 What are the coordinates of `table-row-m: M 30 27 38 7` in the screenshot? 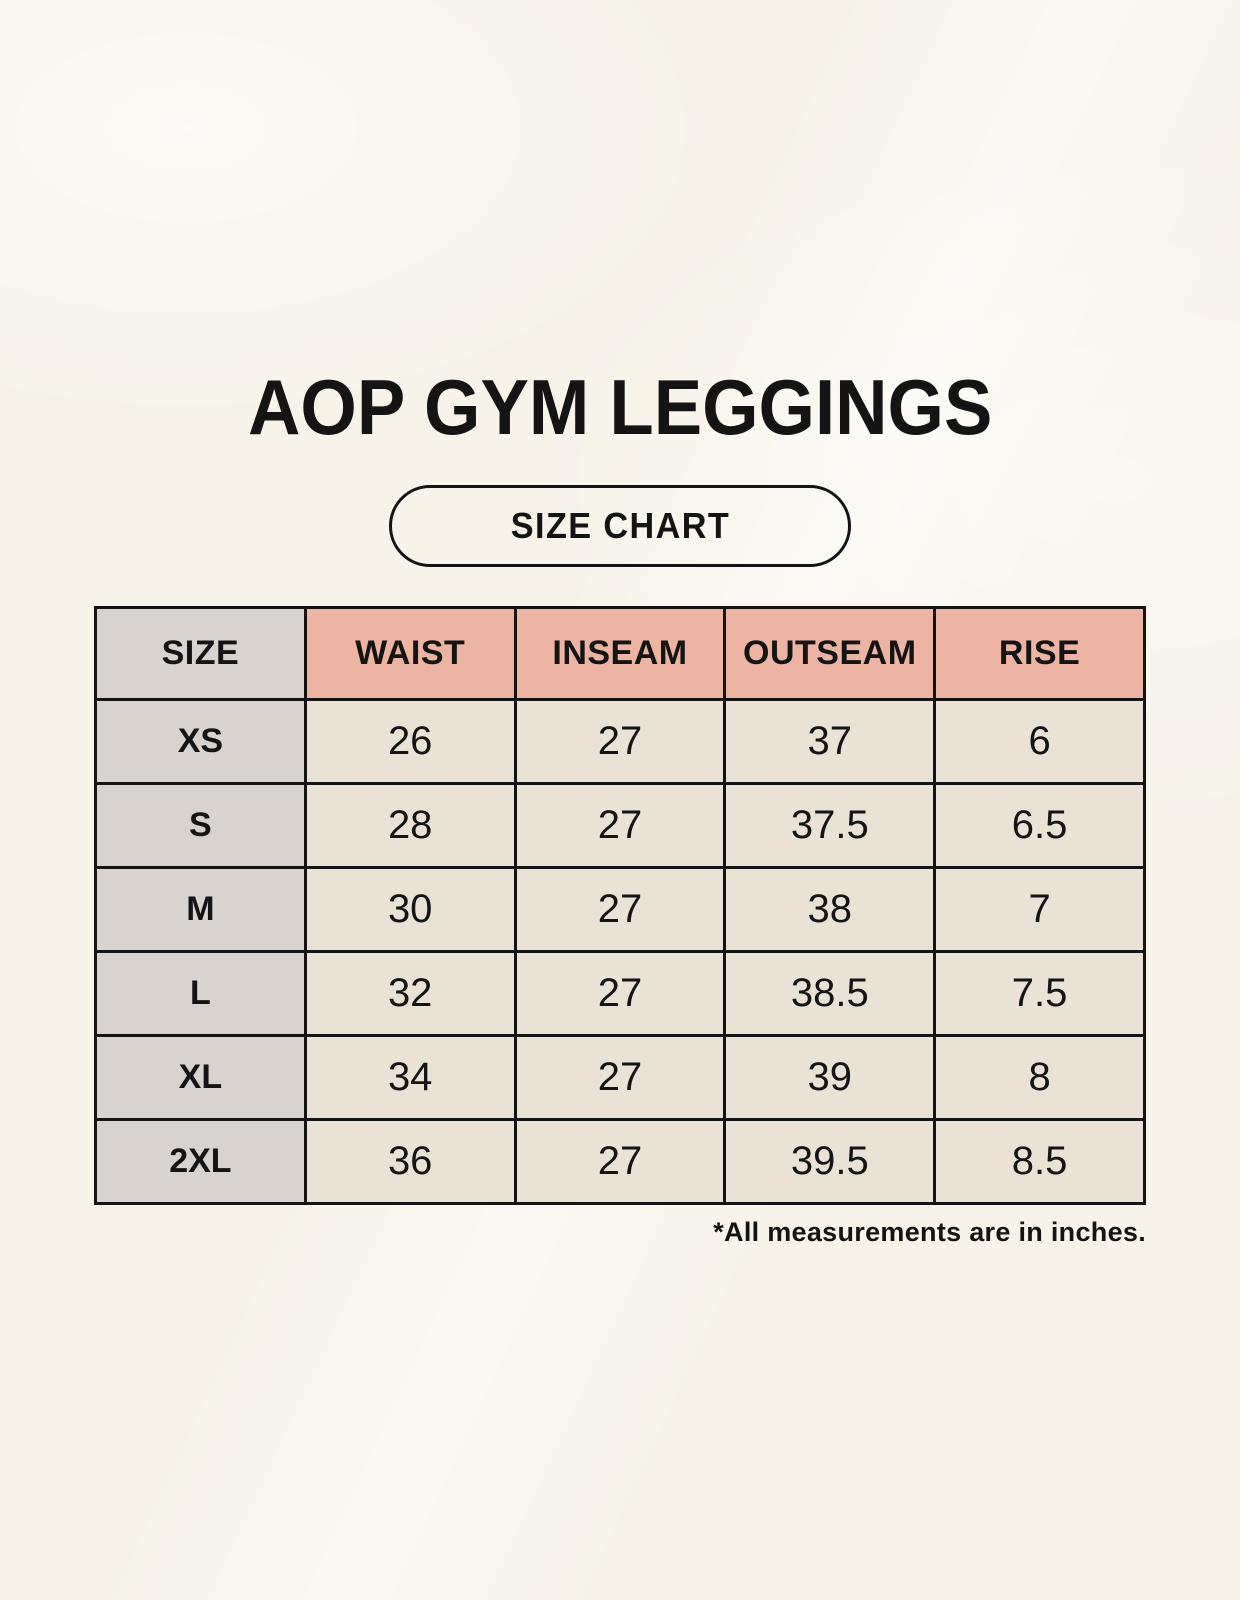 It's located at (620, 909).